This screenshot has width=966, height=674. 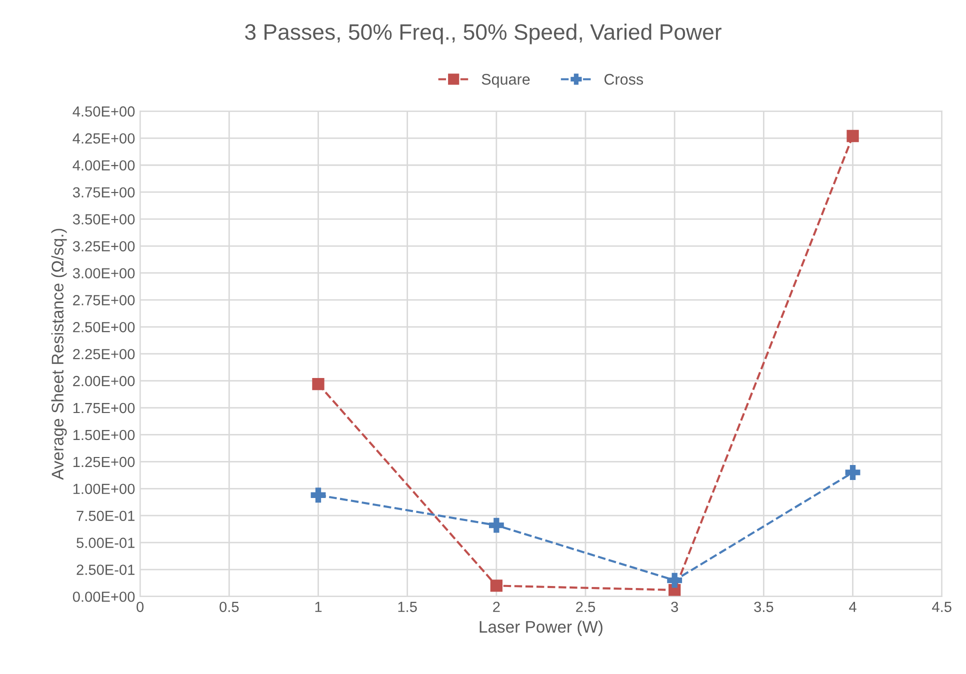 I want to click on y-tick-label: 1.50E+00, so click(x=104, y=435).